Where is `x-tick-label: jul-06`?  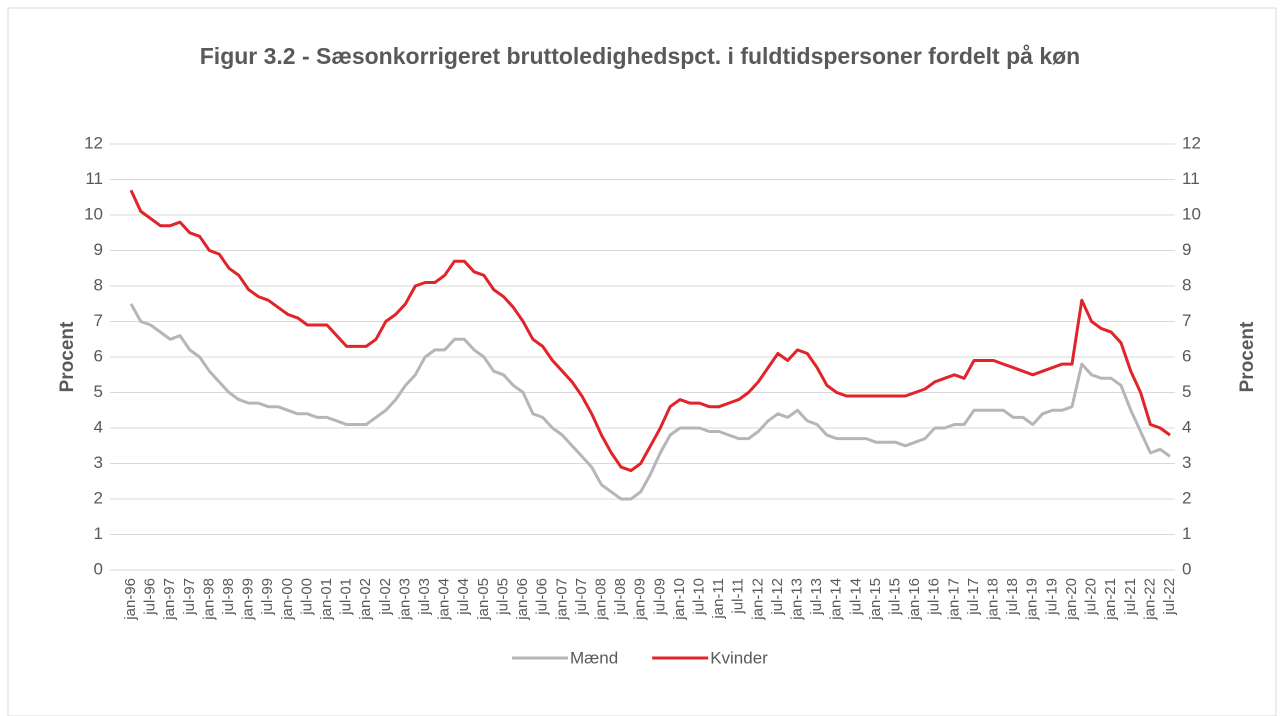 x-tick-label: jul-06 is located at coordinates (542, 597).